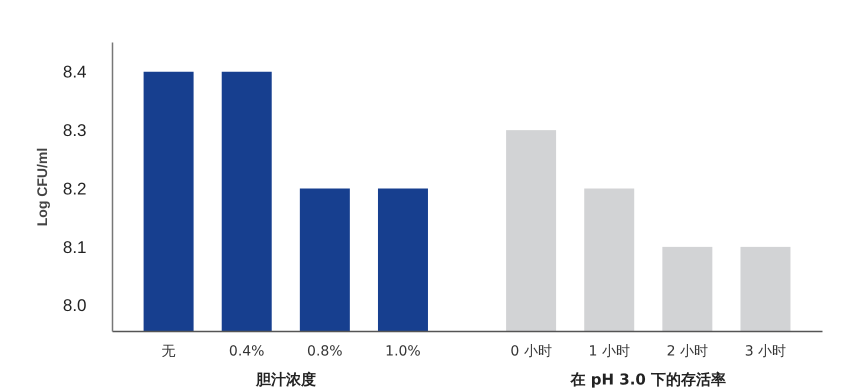  What do you see at coordinates (403, 352) in the screenshot?
I see `x-tick-label: 1.0%` at bounding box center [403, 352].